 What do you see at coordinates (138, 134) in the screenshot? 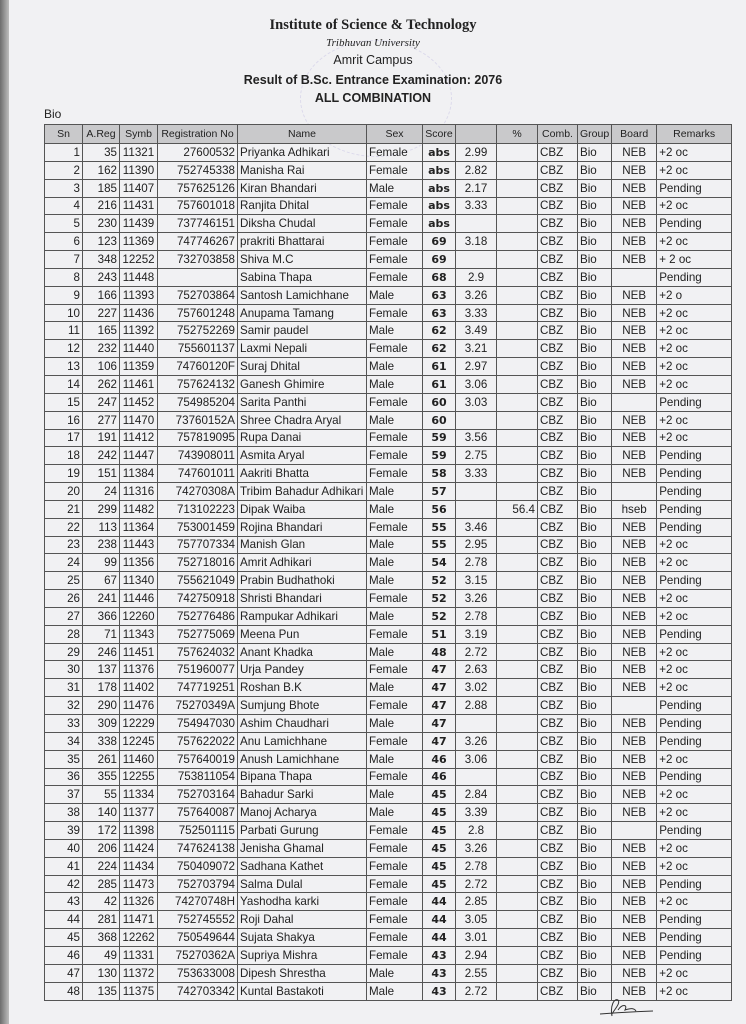
I see `column-header: Symb` at bounding box center [138, 134].